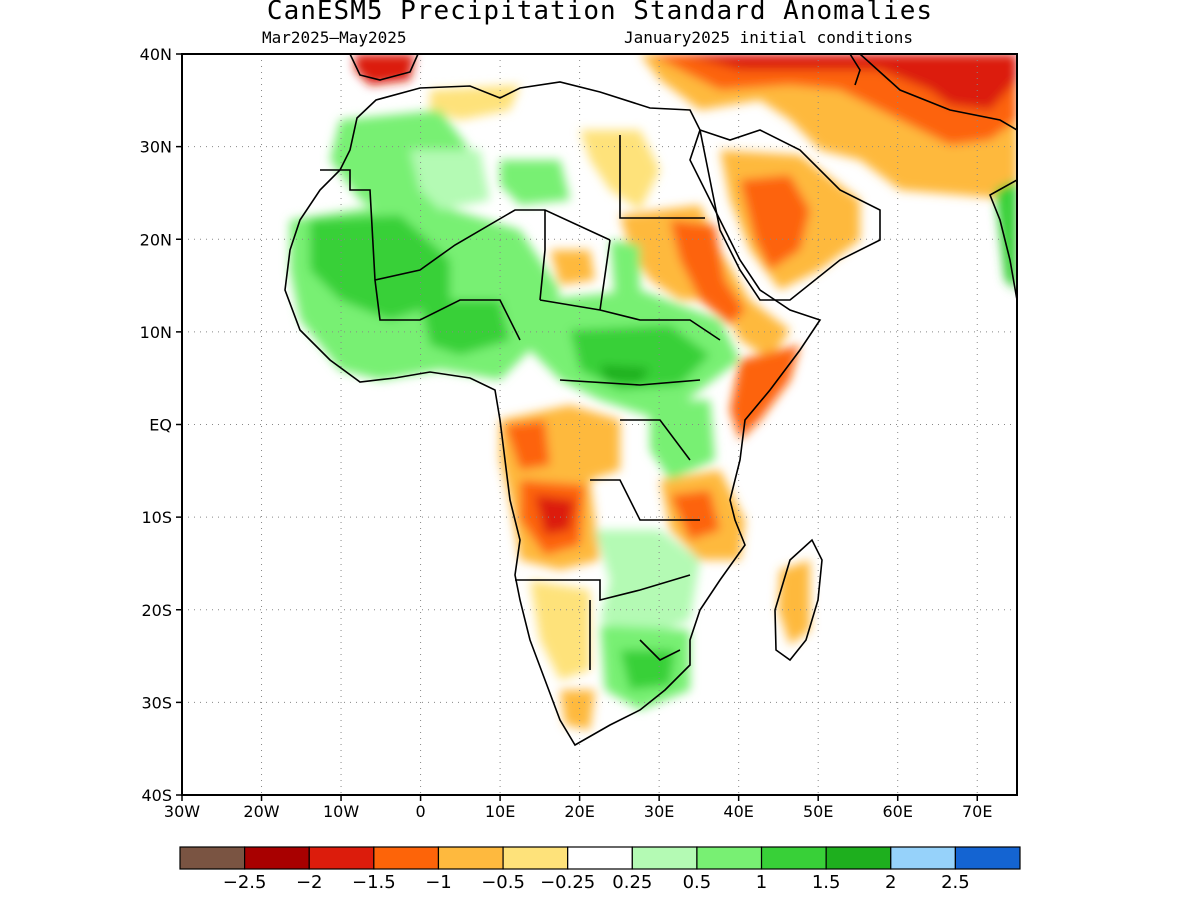 This screenshot has width=1200, height=900. Describe the element at coordinates (334, 37) in the screenshot. I see `season-subtitle: Mar2025—May2025` at that location.